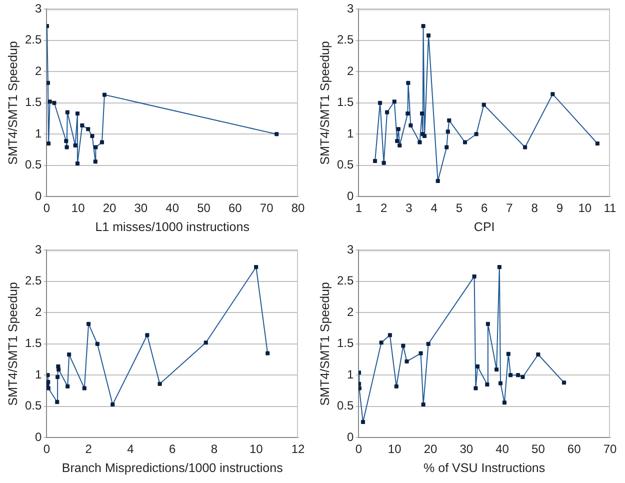 The height and width of the screenshot is (483, 625). Describe the element at coordinates (459, 208) in the screenshot. I see `x-tick-label: 5` at that location.